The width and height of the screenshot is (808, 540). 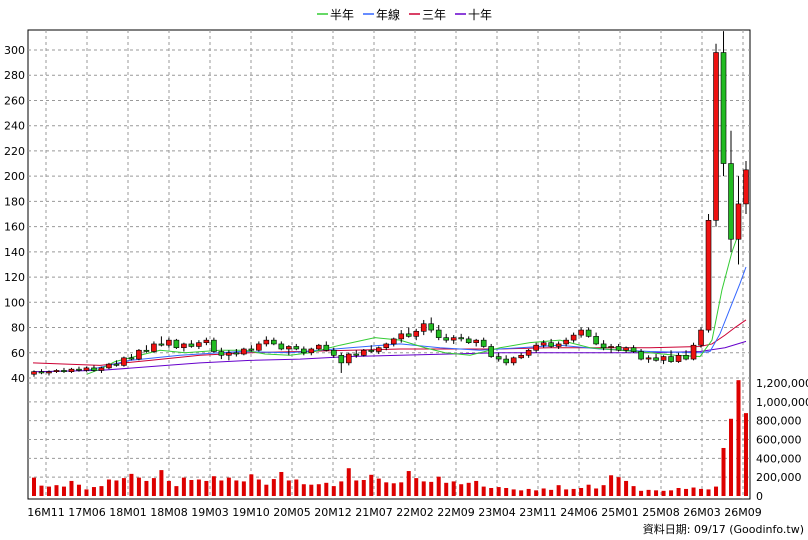 I want to click on x-tick-label: 21M07, so click(x=374, y=512).